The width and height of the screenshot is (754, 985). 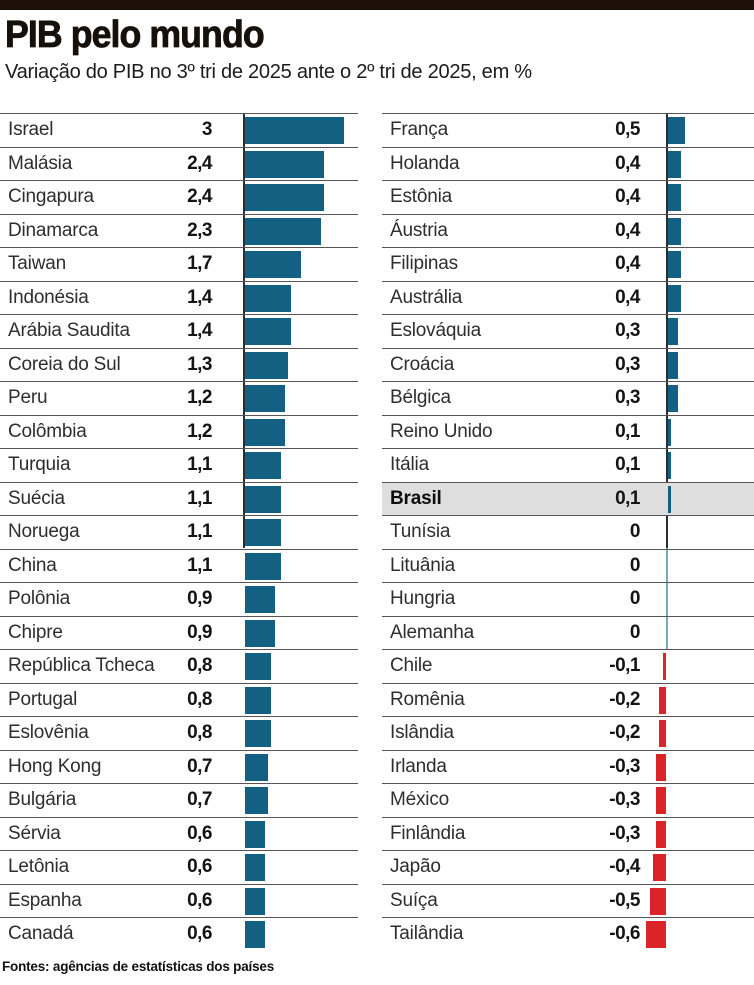 What do you see at coordinates (38, 867) in the screenshot?
I see `country-label: Letônia` at bounding box center [38, 867].